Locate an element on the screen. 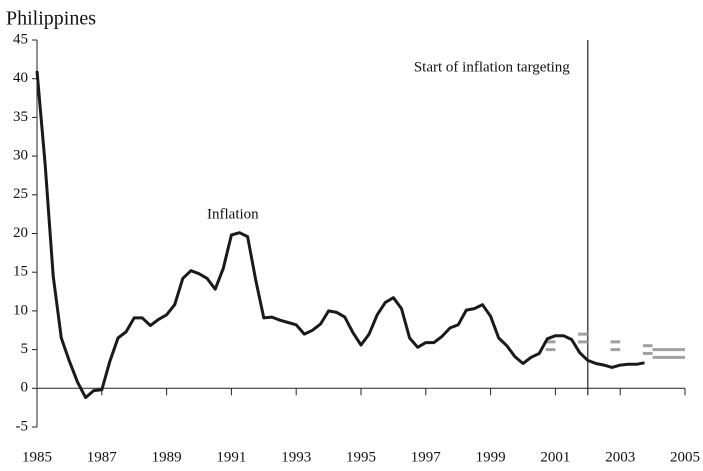 The height and width of the screenshot is (471, 703). y-tick-label: 5 is located at coordinates (25, 349).